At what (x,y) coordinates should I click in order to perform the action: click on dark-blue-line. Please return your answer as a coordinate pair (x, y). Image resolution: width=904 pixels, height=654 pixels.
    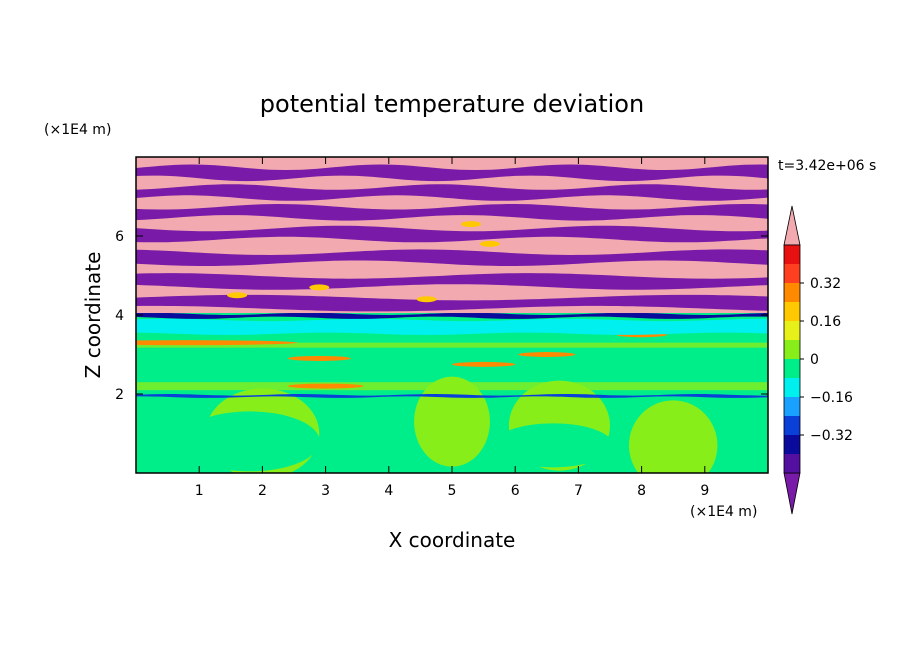
    Looking at the image, I should click on (452, 315).